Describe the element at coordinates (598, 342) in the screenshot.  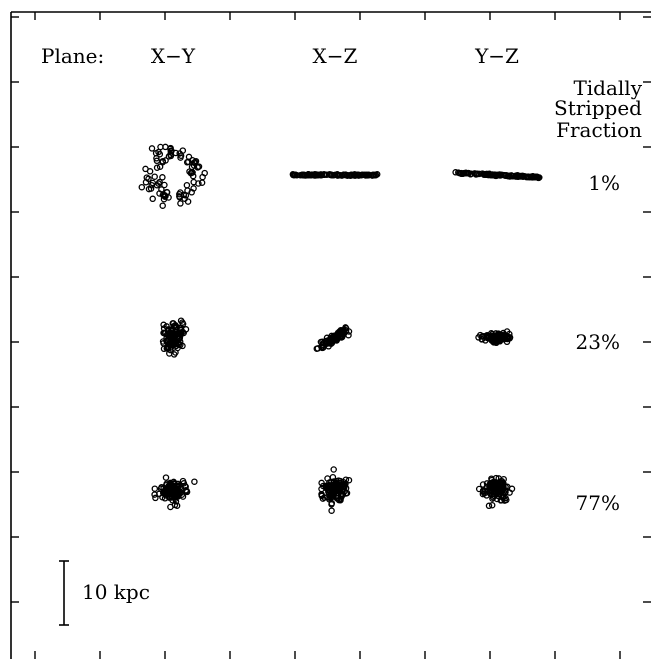
I see `fraction-label-row-2: 23%` at that location.